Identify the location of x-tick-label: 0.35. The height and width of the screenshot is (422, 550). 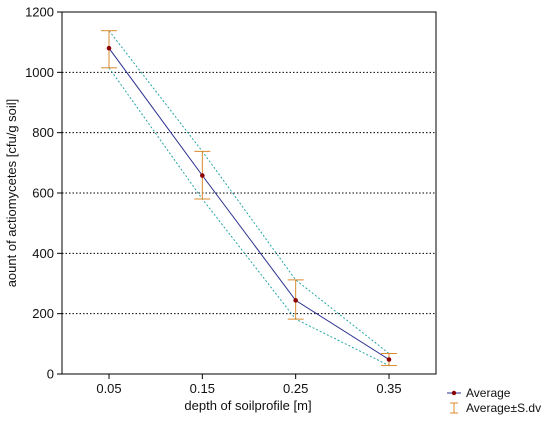
(388, 388).